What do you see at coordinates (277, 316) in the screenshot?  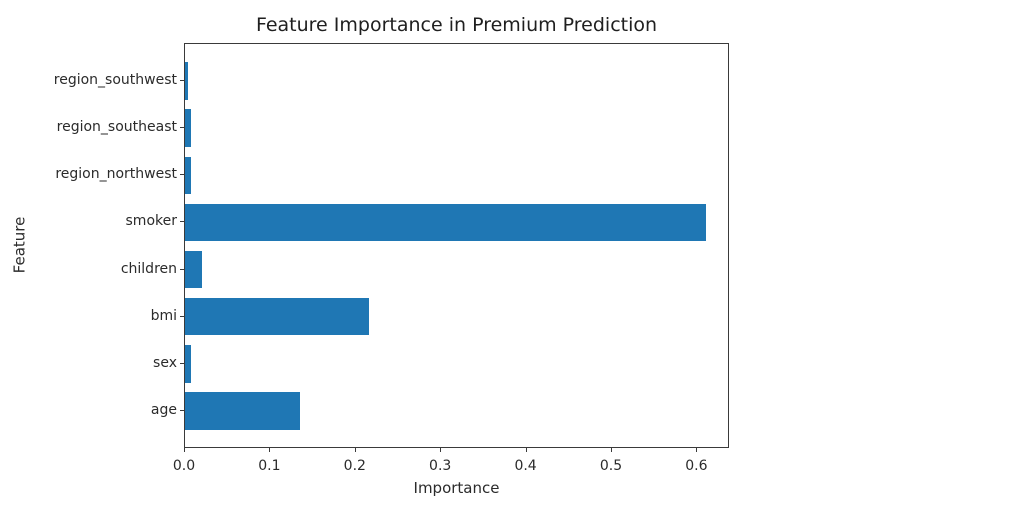 I see `bar-bmi` at bounding box center [277, 316].